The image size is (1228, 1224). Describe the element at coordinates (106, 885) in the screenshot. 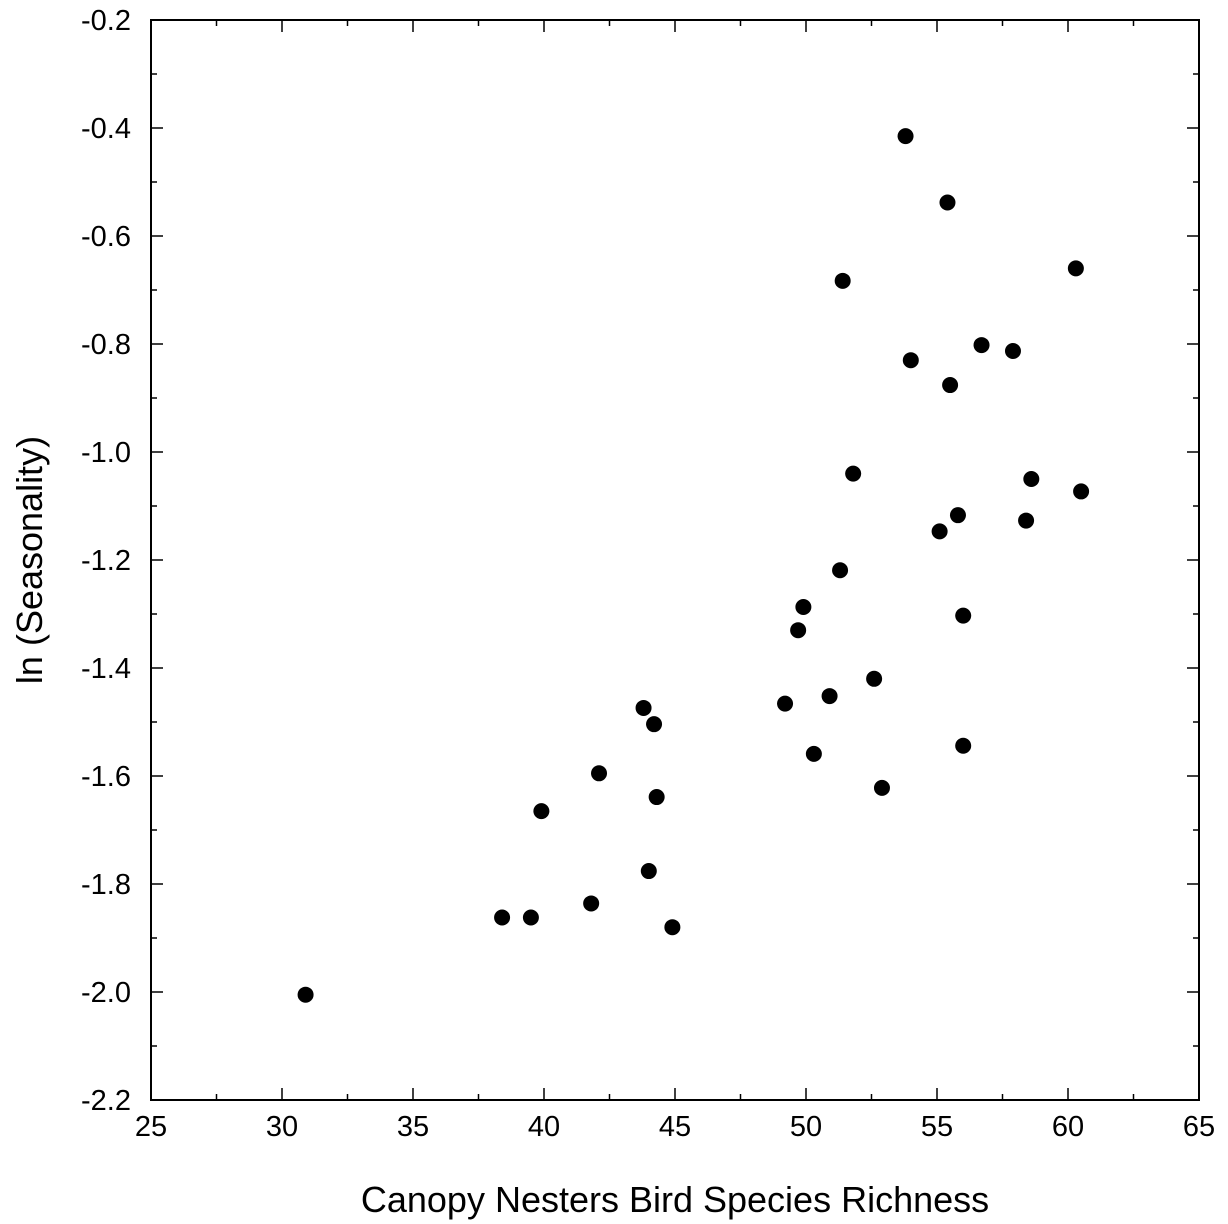

I see `y-tick-label: -1.8` at that location.